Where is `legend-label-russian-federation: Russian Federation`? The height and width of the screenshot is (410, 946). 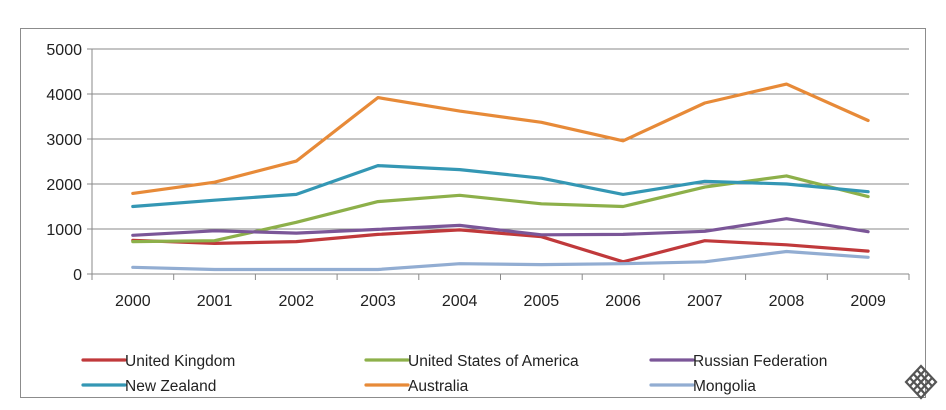 legend-label-russian-federation: Russian Federation is located at coordinates (760, 361).